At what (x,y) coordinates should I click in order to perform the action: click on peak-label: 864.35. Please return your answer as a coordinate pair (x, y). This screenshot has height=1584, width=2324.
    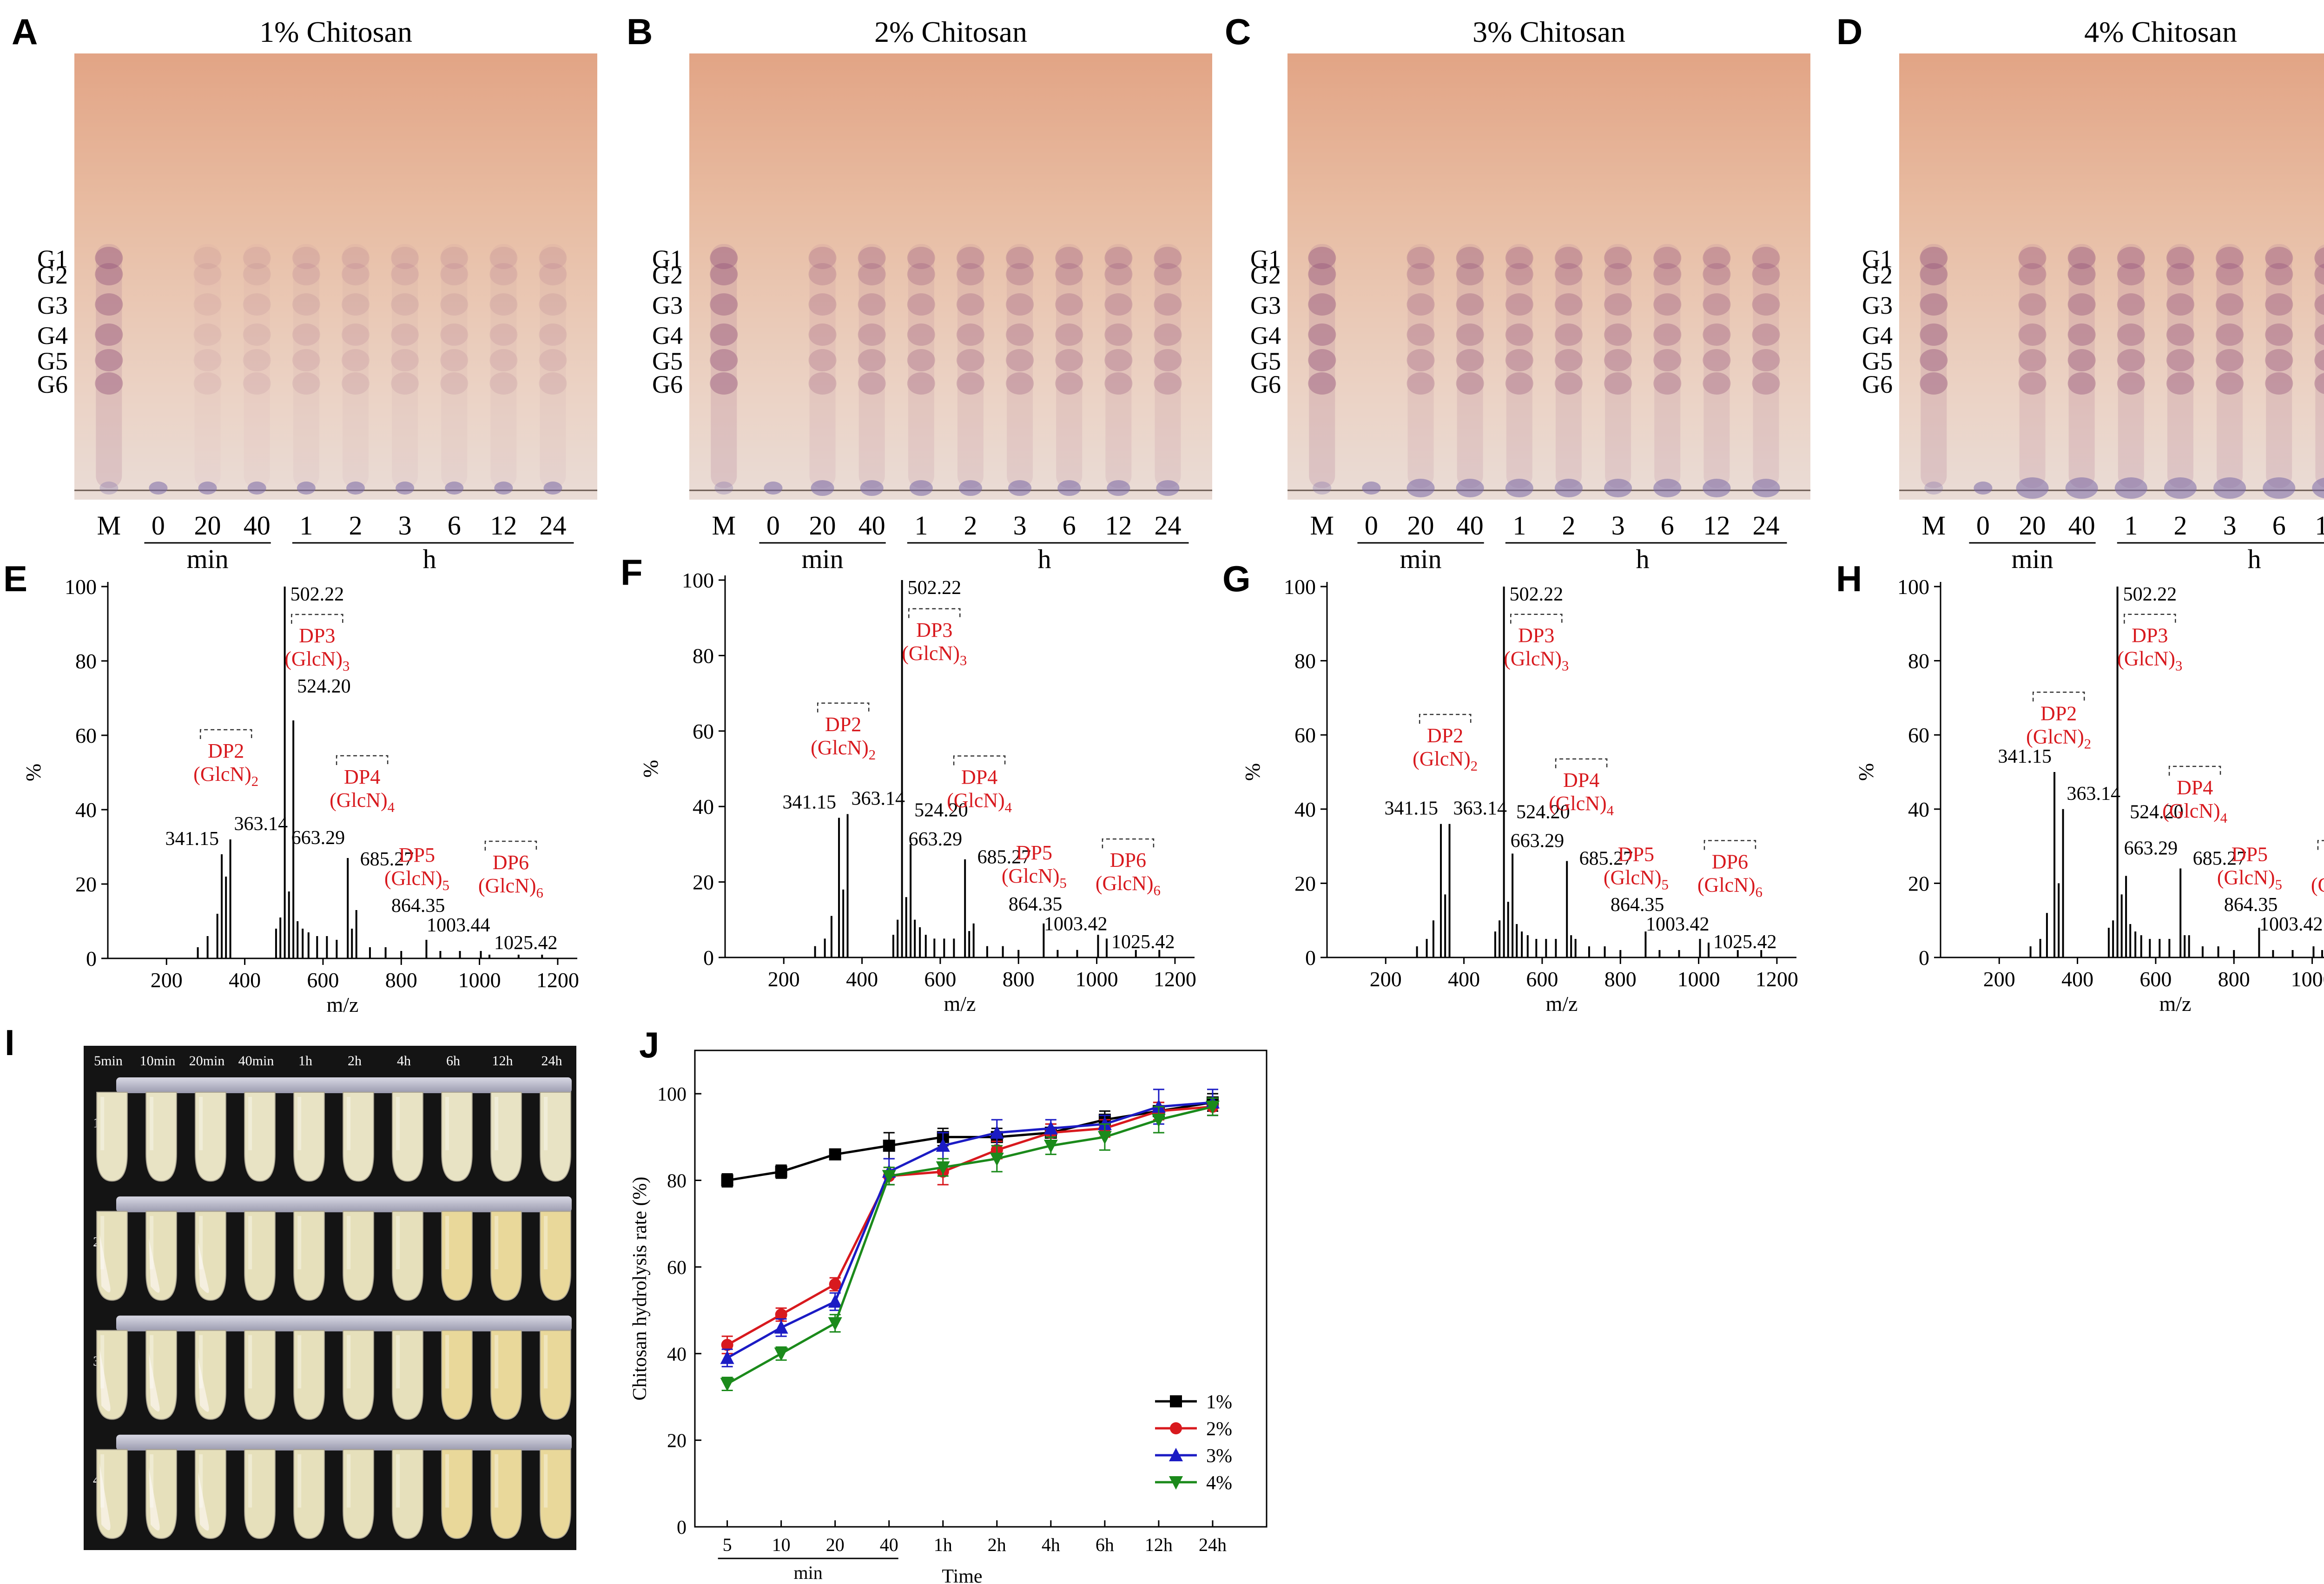
    Looking at the image, I should click on (418, 906).